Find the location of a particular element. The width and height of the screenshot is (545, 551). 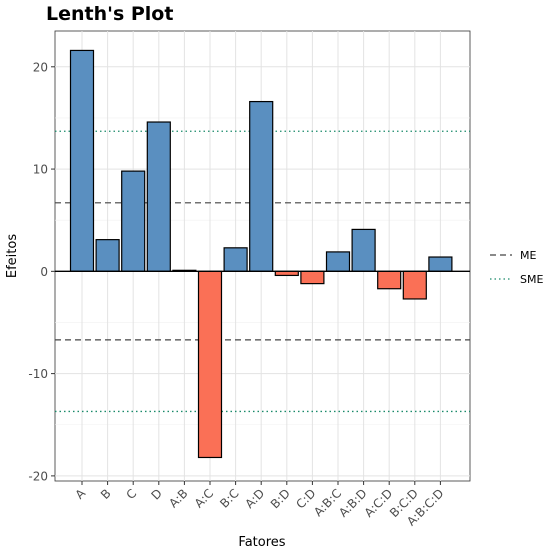

x-tick-label: A:B is located at coordinates (178, 498).